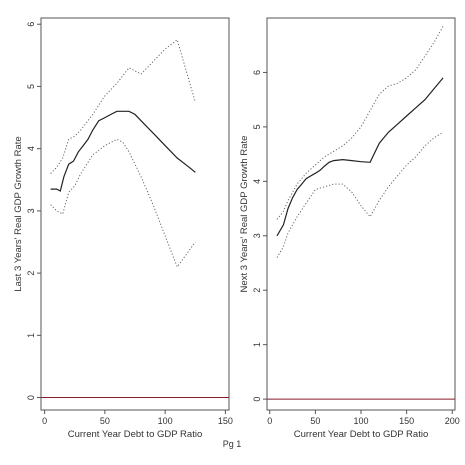  I want to click on left-y-tick-label: 0, so click(31, 397).